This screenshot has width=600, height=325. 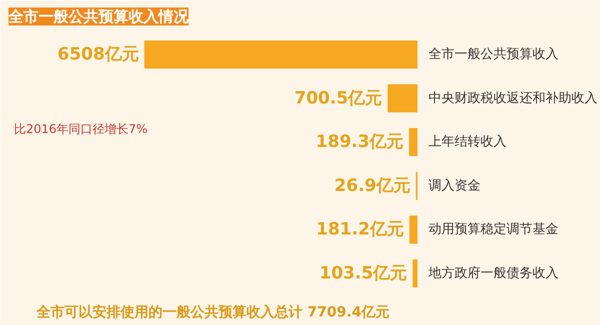 What do you see at coordinates (213, 312) in the screenshot?
I see `text: 全市可以安排使用的一般公共预算收入总计 7709.4亿元` at bounding box center [213, 312].